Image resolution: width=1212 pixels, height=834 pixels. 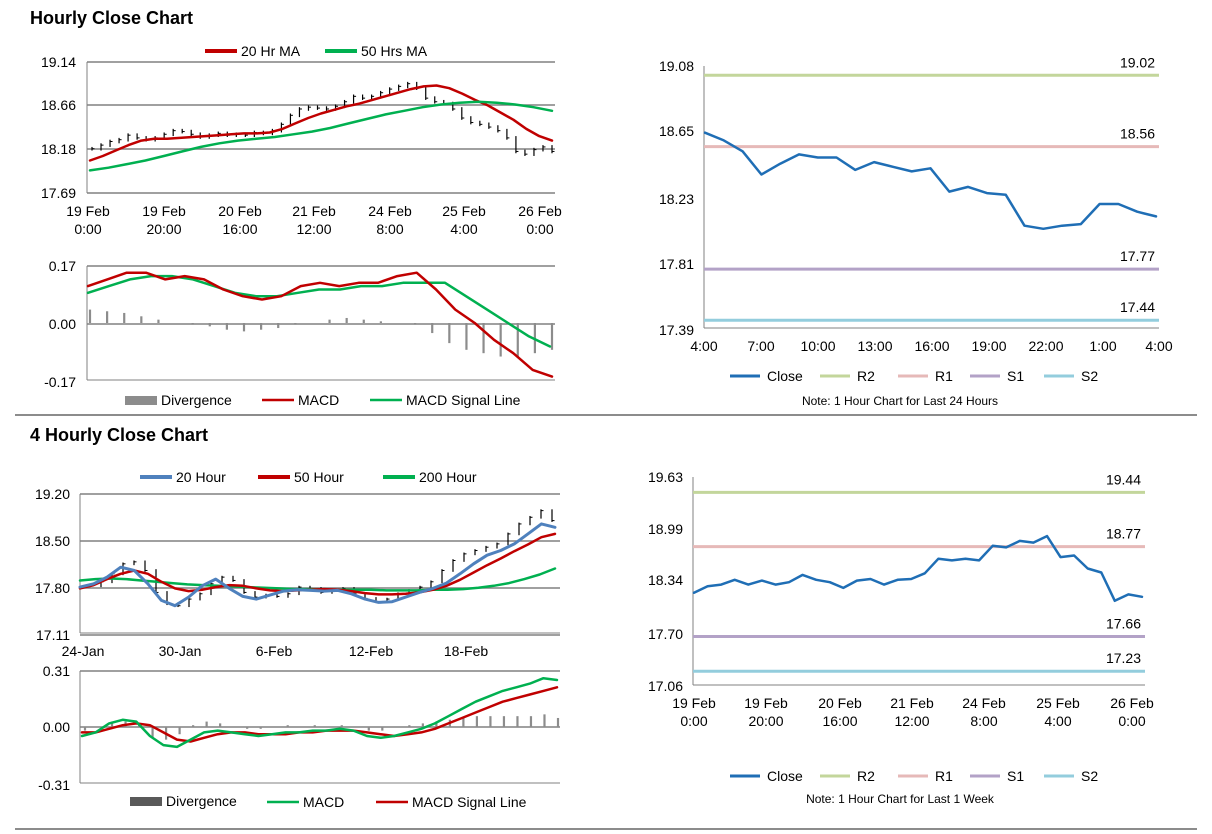 What do you see at coordinates (765, 721) in the screenshot?
I see `four-hourly-levels-xtick: 20:00` at bounding box center [765, 721].